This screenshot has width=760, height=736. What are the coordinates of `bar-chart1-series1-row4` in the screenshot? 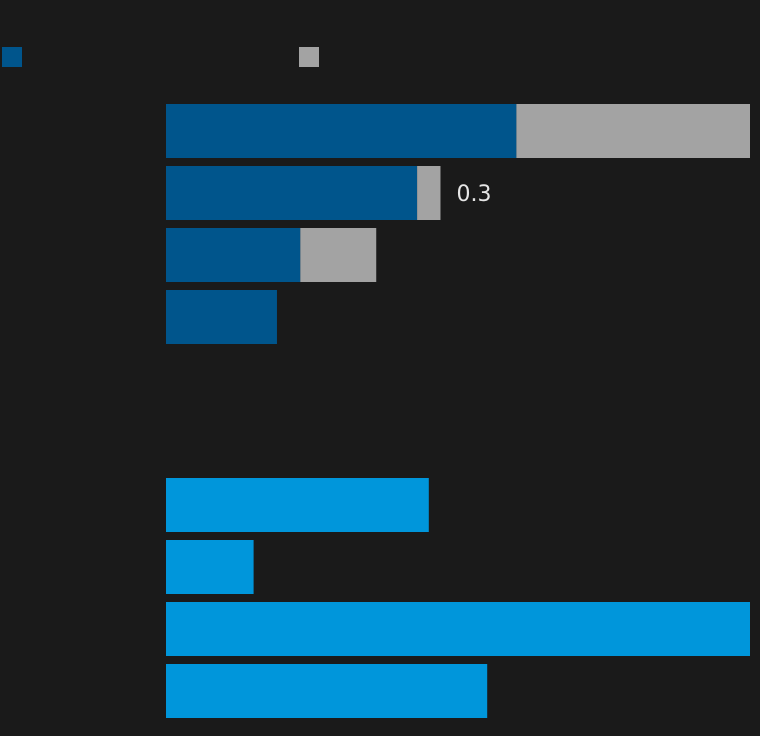 It's located at (221, 317).